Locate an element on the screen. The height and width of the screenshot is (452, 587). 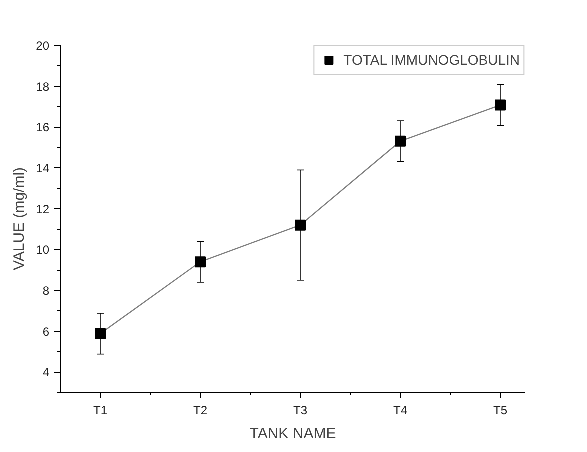
legend-label: TOTAL IMMUNOGLOBULIN is located at coordinates (432, 60).